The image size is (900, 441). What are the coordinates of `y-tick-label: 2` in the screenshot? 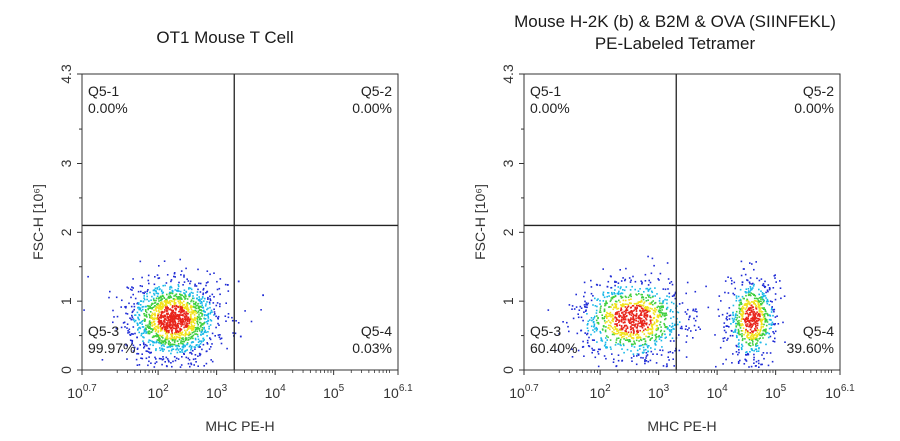 It's located at (66, 232).